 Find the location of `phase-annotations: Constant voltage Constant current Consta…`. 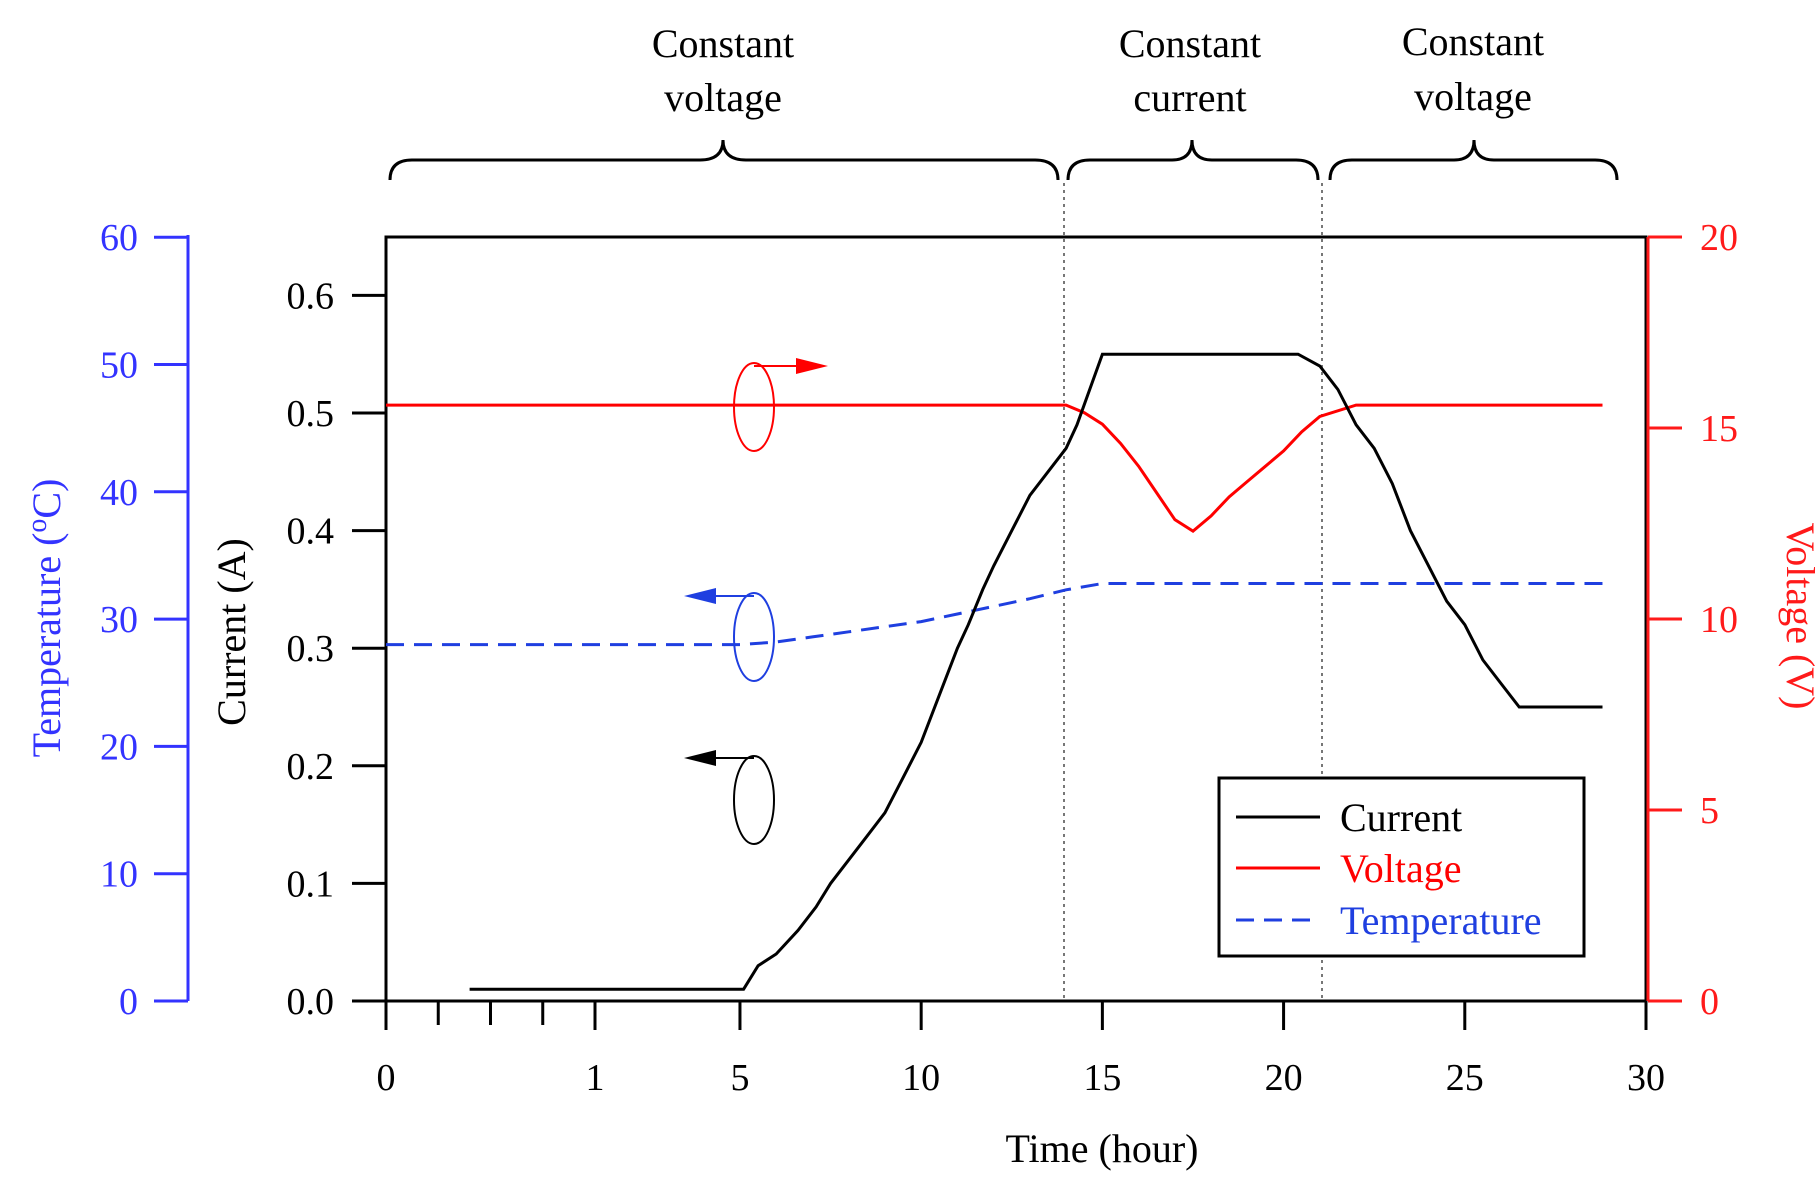

phase-annotations: Constant voltage Constant current Consta… is located at coordinates (1003, 100).